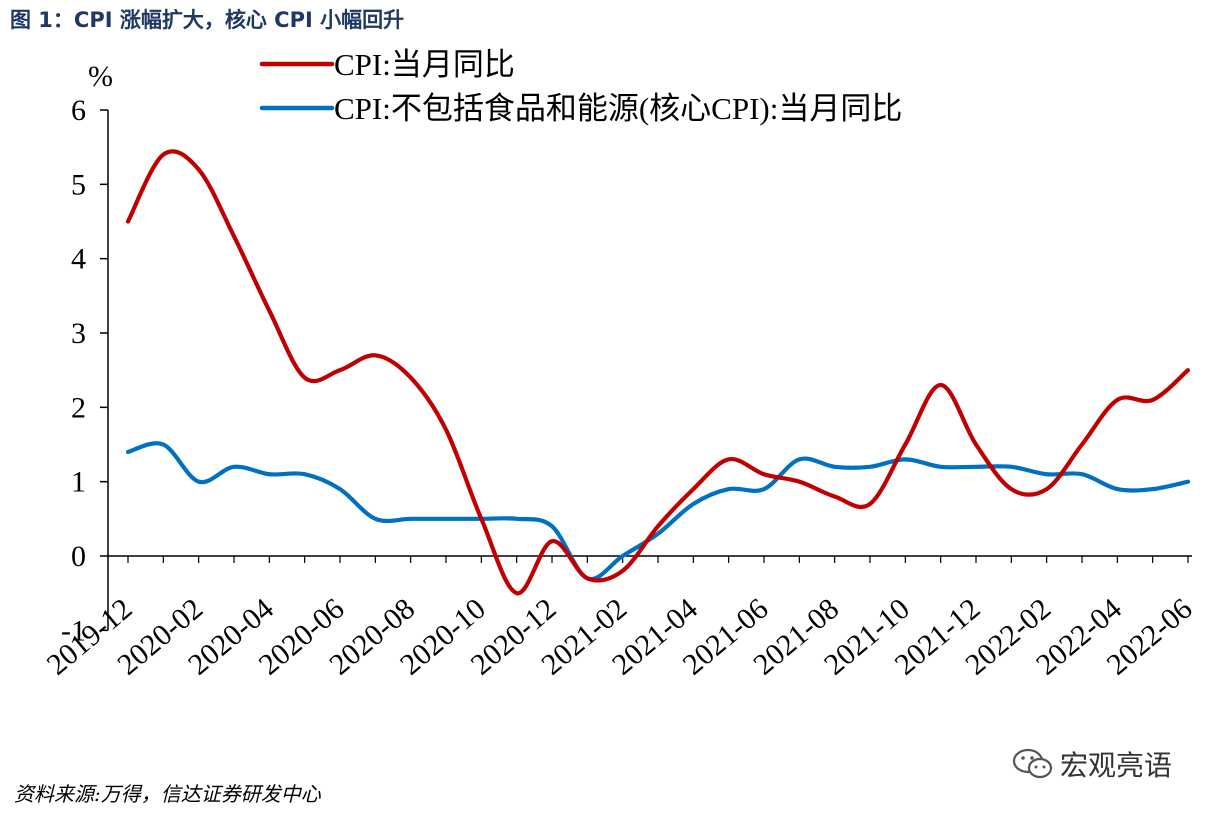 This screenshot has width=1229, height=816. What do you see at coordinates (1116, 765) in the screenshot?
I see `watermark-text: 宏观亮语` at bounding box center [1116, 765].